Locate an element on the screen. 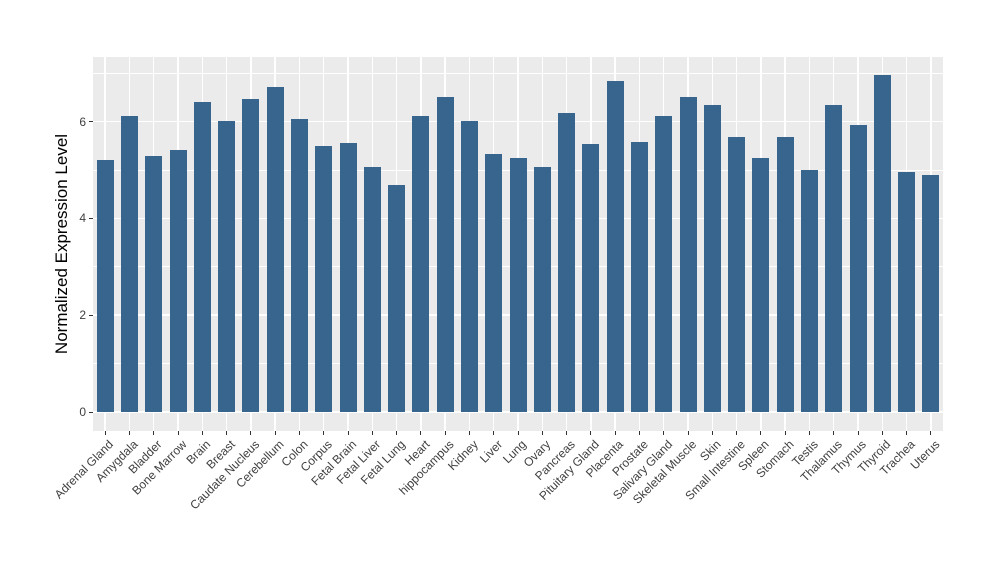 The height and width of the screenshot is (580, 1000). y-tick-label: 0 is located at coordinates (82, 412).